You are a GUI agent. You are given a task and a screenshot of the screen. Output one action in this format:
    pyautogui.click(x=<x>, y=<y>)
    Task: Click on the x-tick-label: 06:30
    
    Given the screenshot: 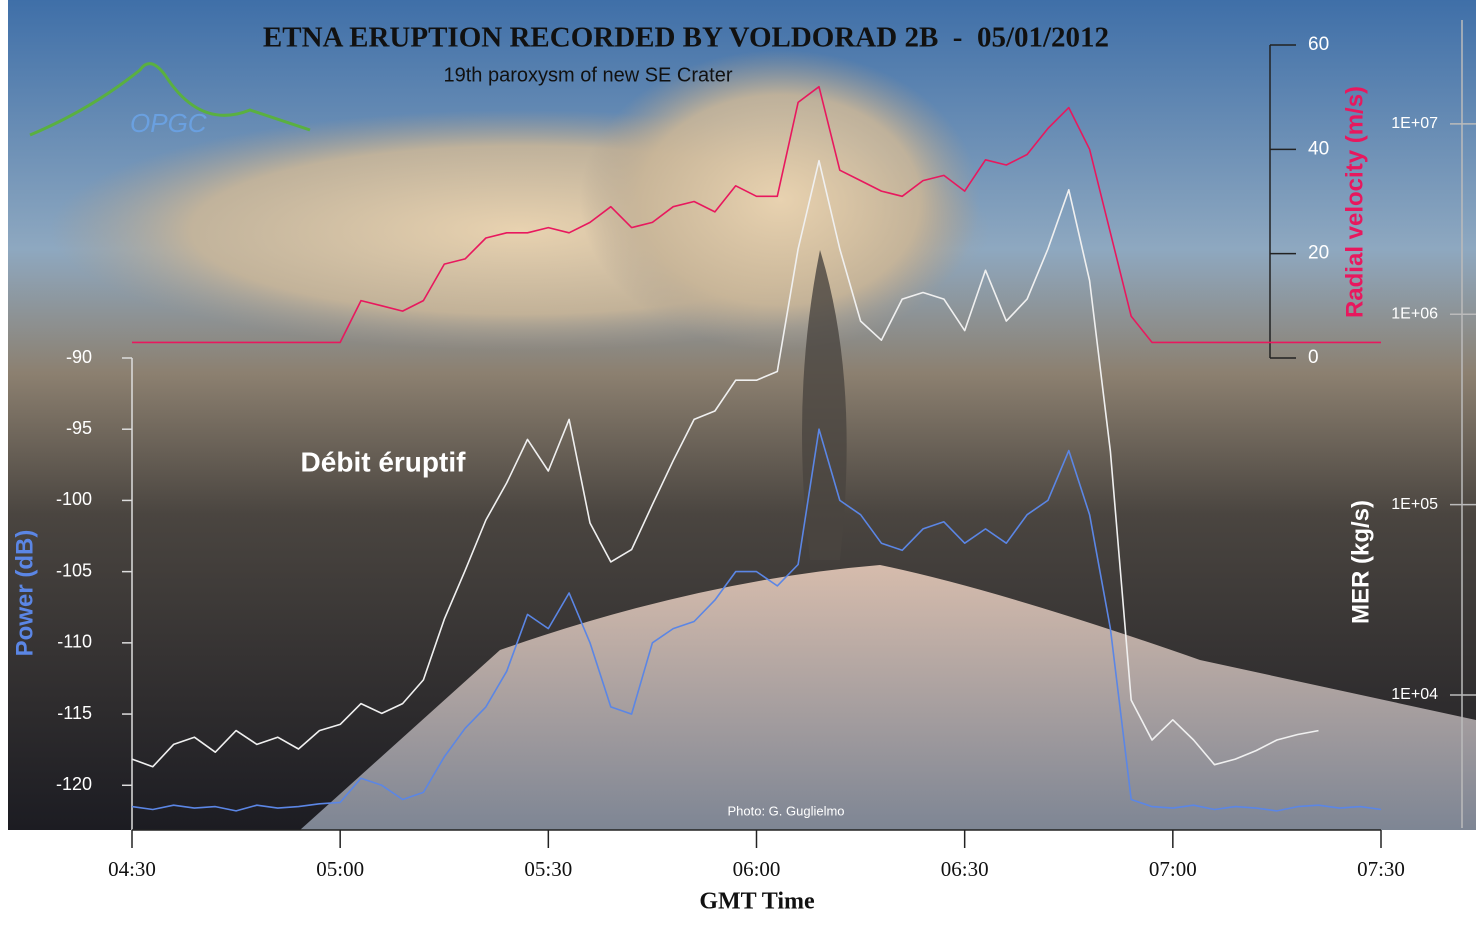 What is the action you would take?
    pyautogui.click(x=965, y=869)
    